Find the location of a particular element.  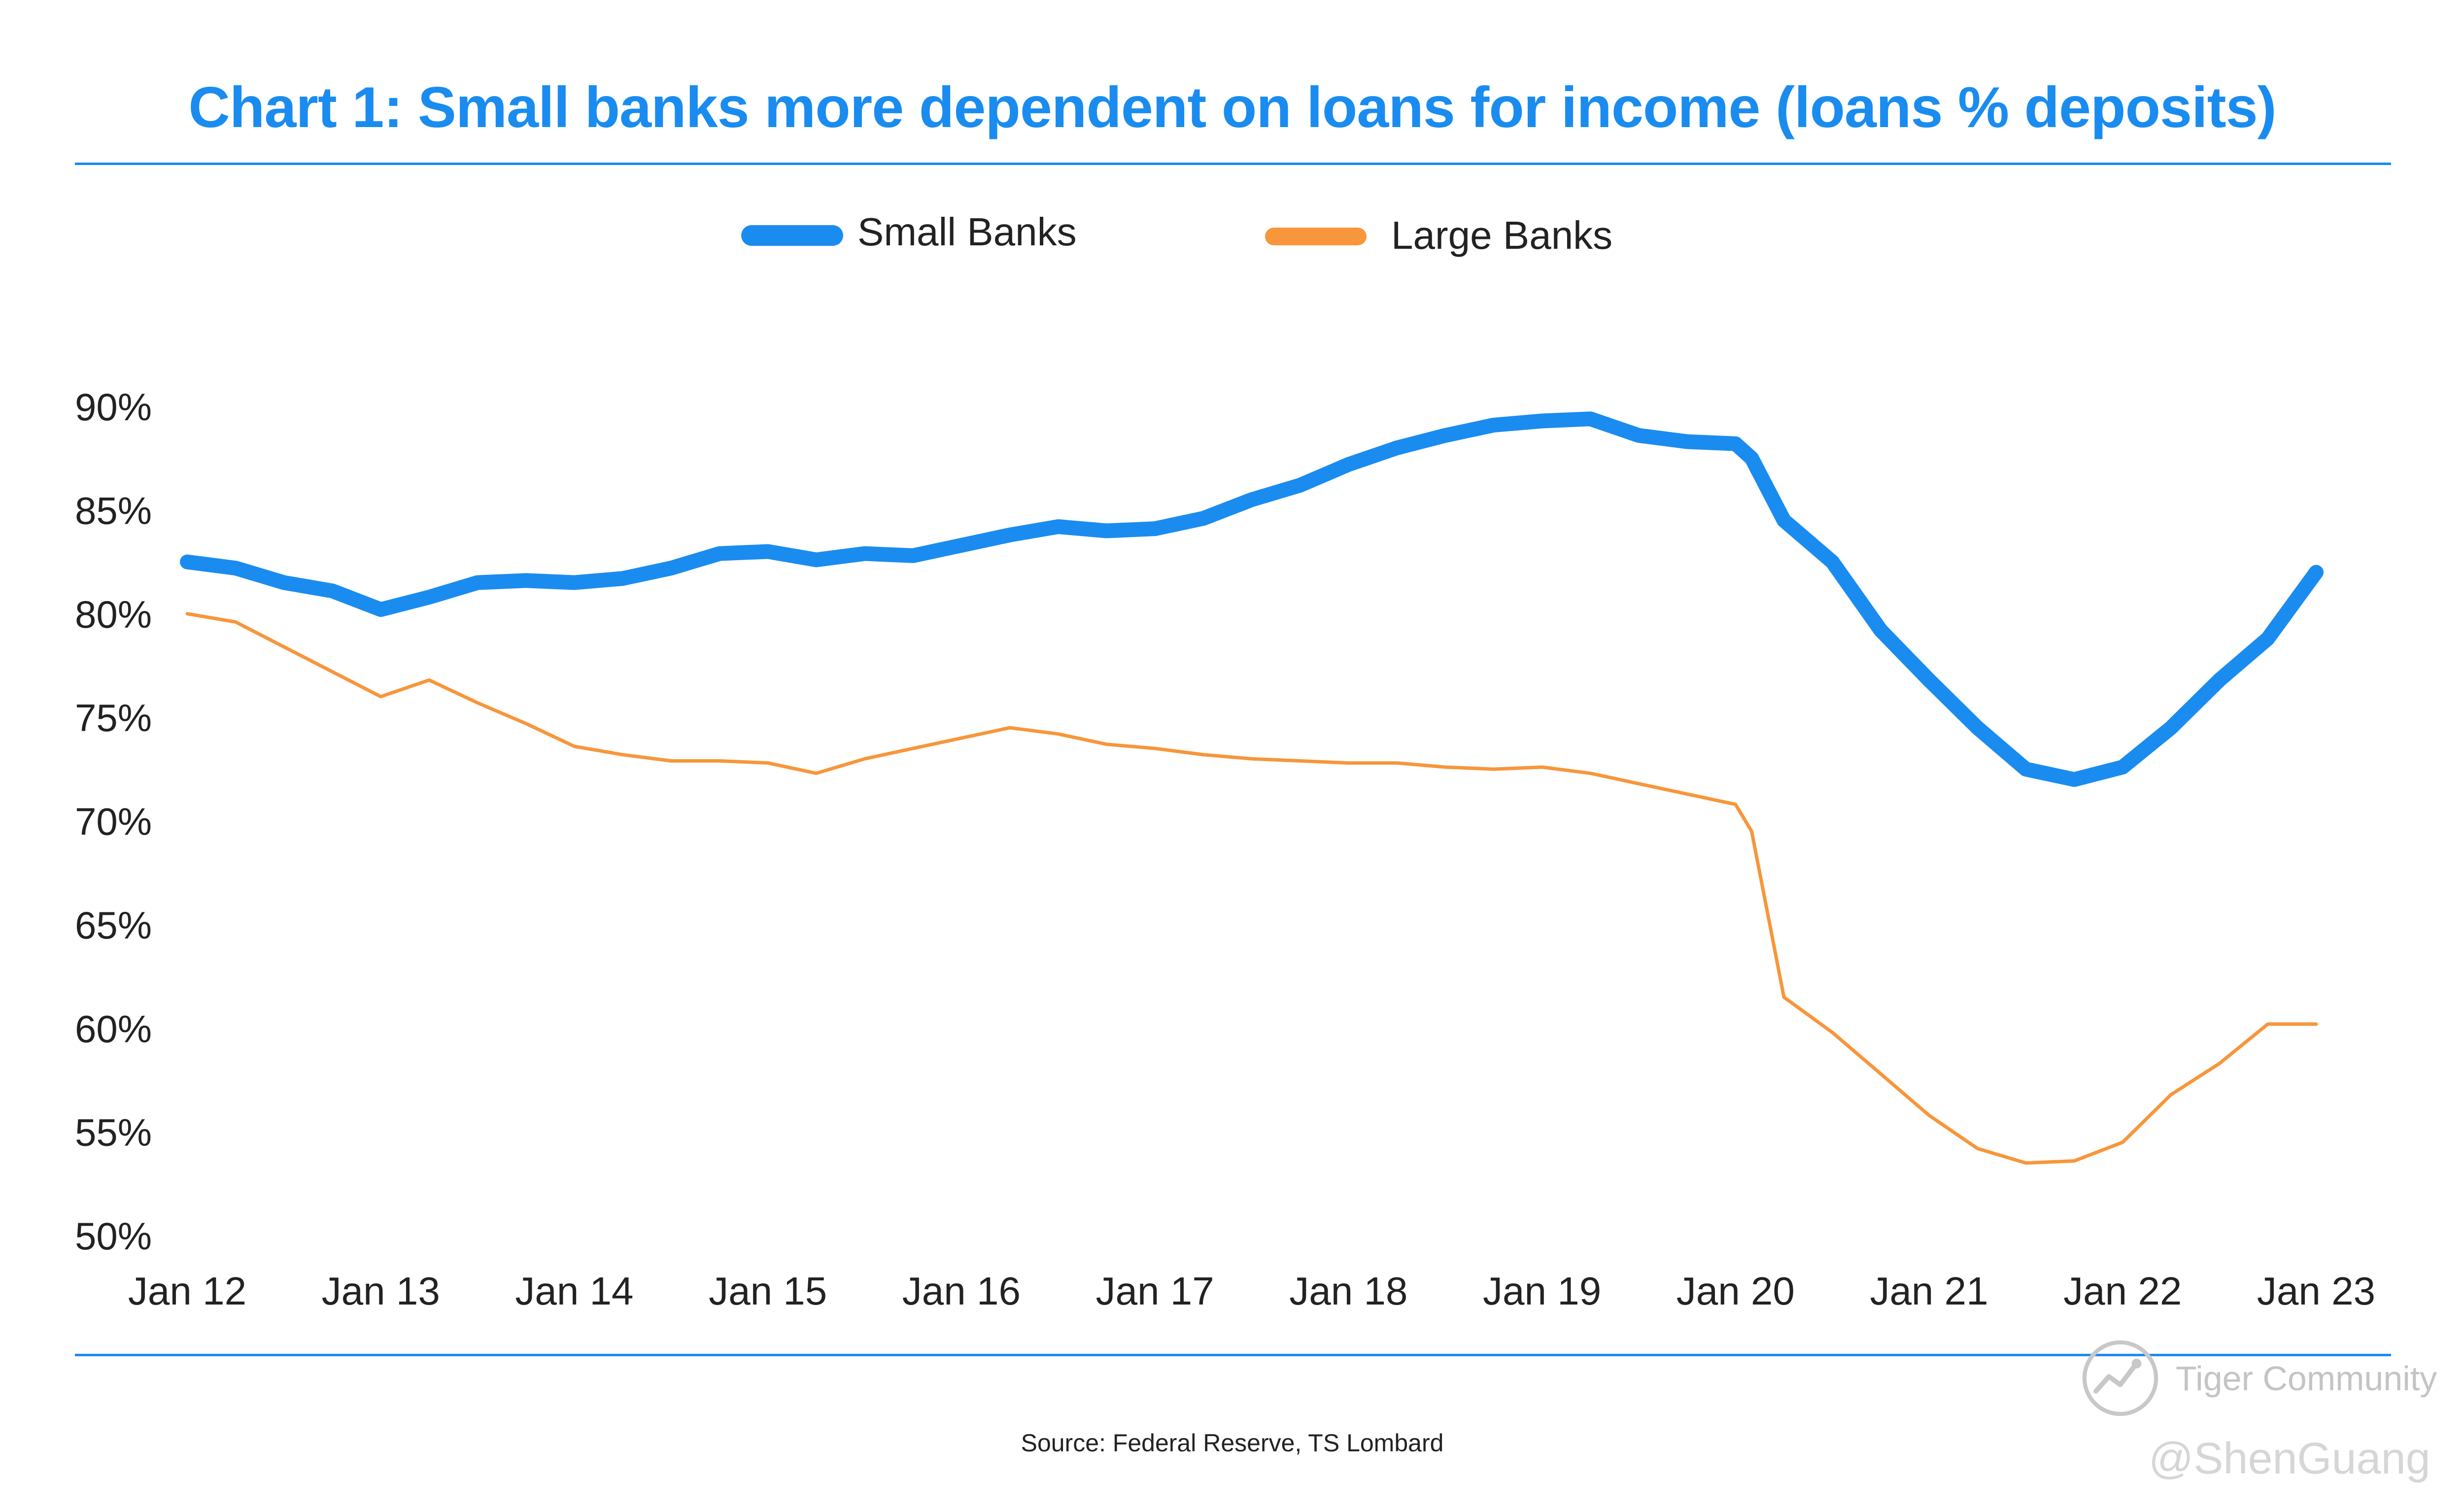

x-tick-label: Jan 12 is located at coordinates (187, 1291).